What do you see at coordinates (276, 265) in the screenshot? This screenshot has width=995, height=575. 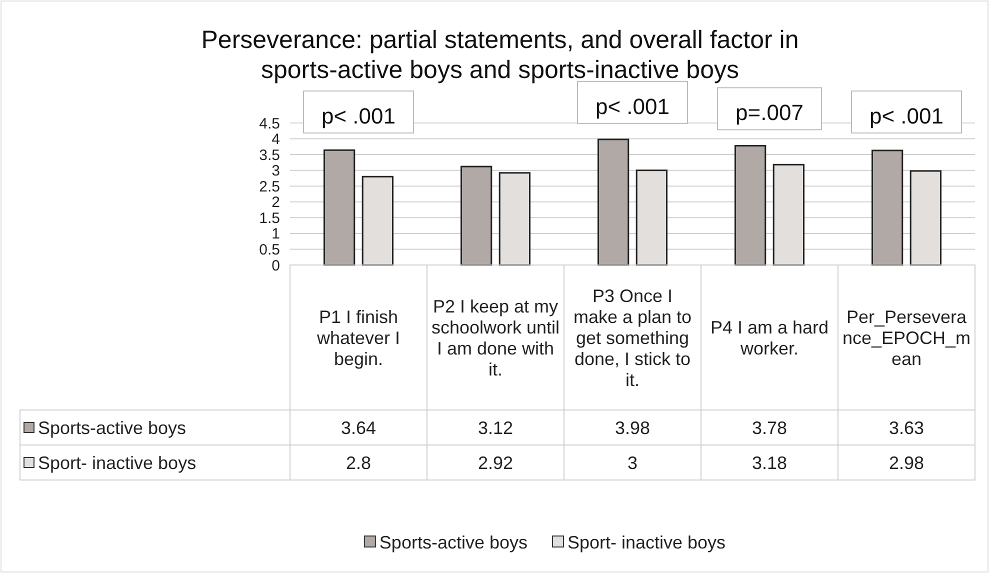 I see `y-tick-label: 0` at bounding box center [276, 265].